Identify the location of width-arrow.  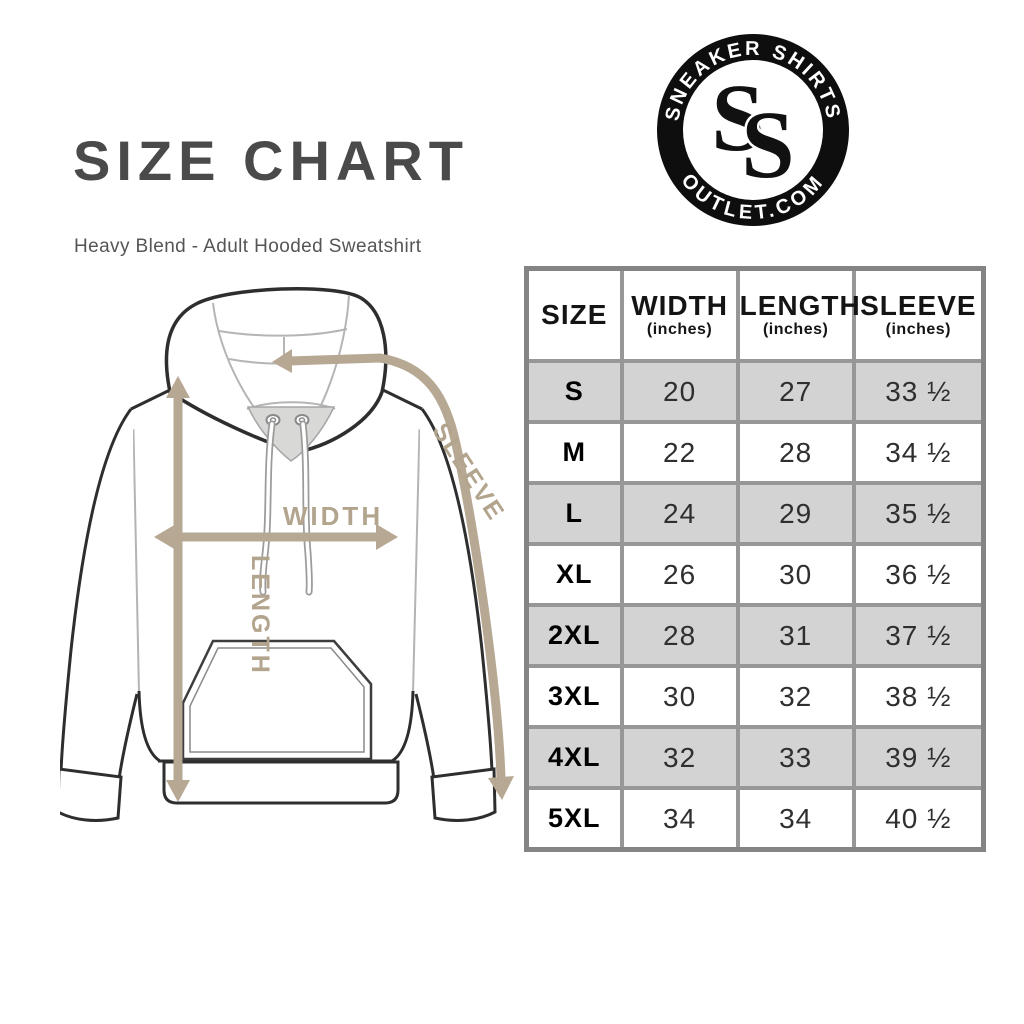
(276, 537).